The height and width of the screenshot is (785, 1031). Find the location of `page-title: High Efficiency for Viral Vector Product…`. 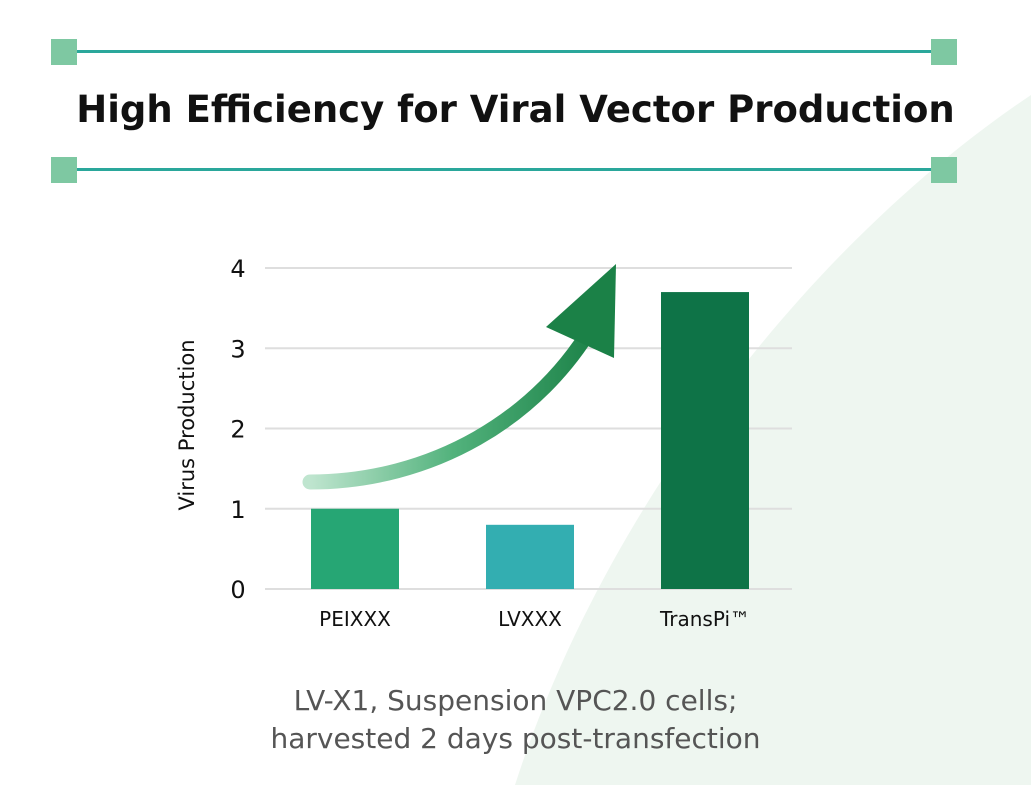

page-title: High Efficiency for Viral Vector Product… is located at coordinates (515, 109).